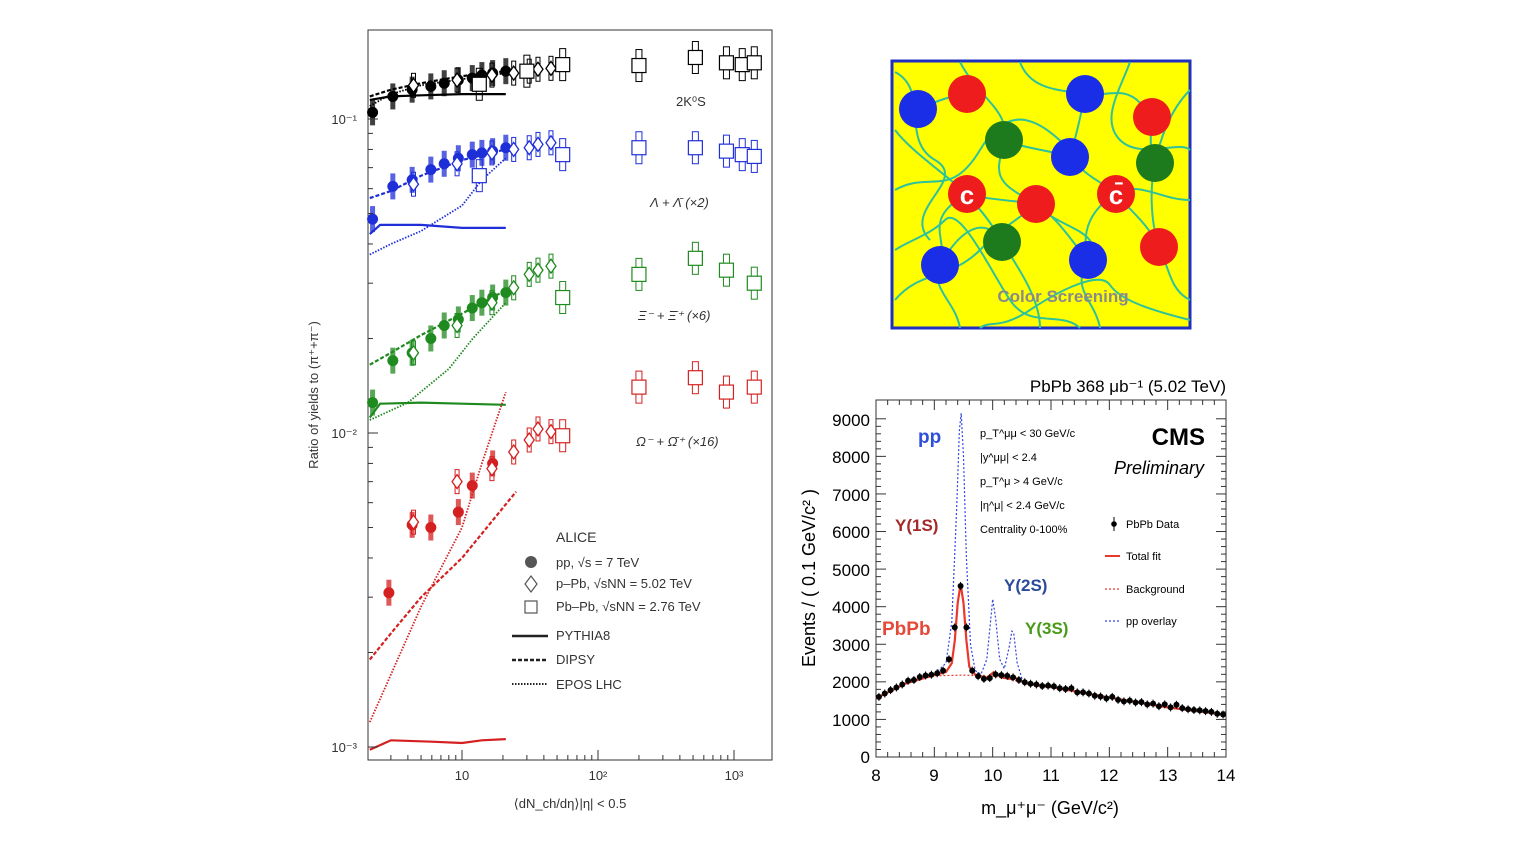 Image resolution: width=1536 pixels, height=864 pixels. Describe the element at coordinates (624, 583) in the screenshot. I see `legend-entry: p–Pb, √sNN = 5.02 TeV` at that location.